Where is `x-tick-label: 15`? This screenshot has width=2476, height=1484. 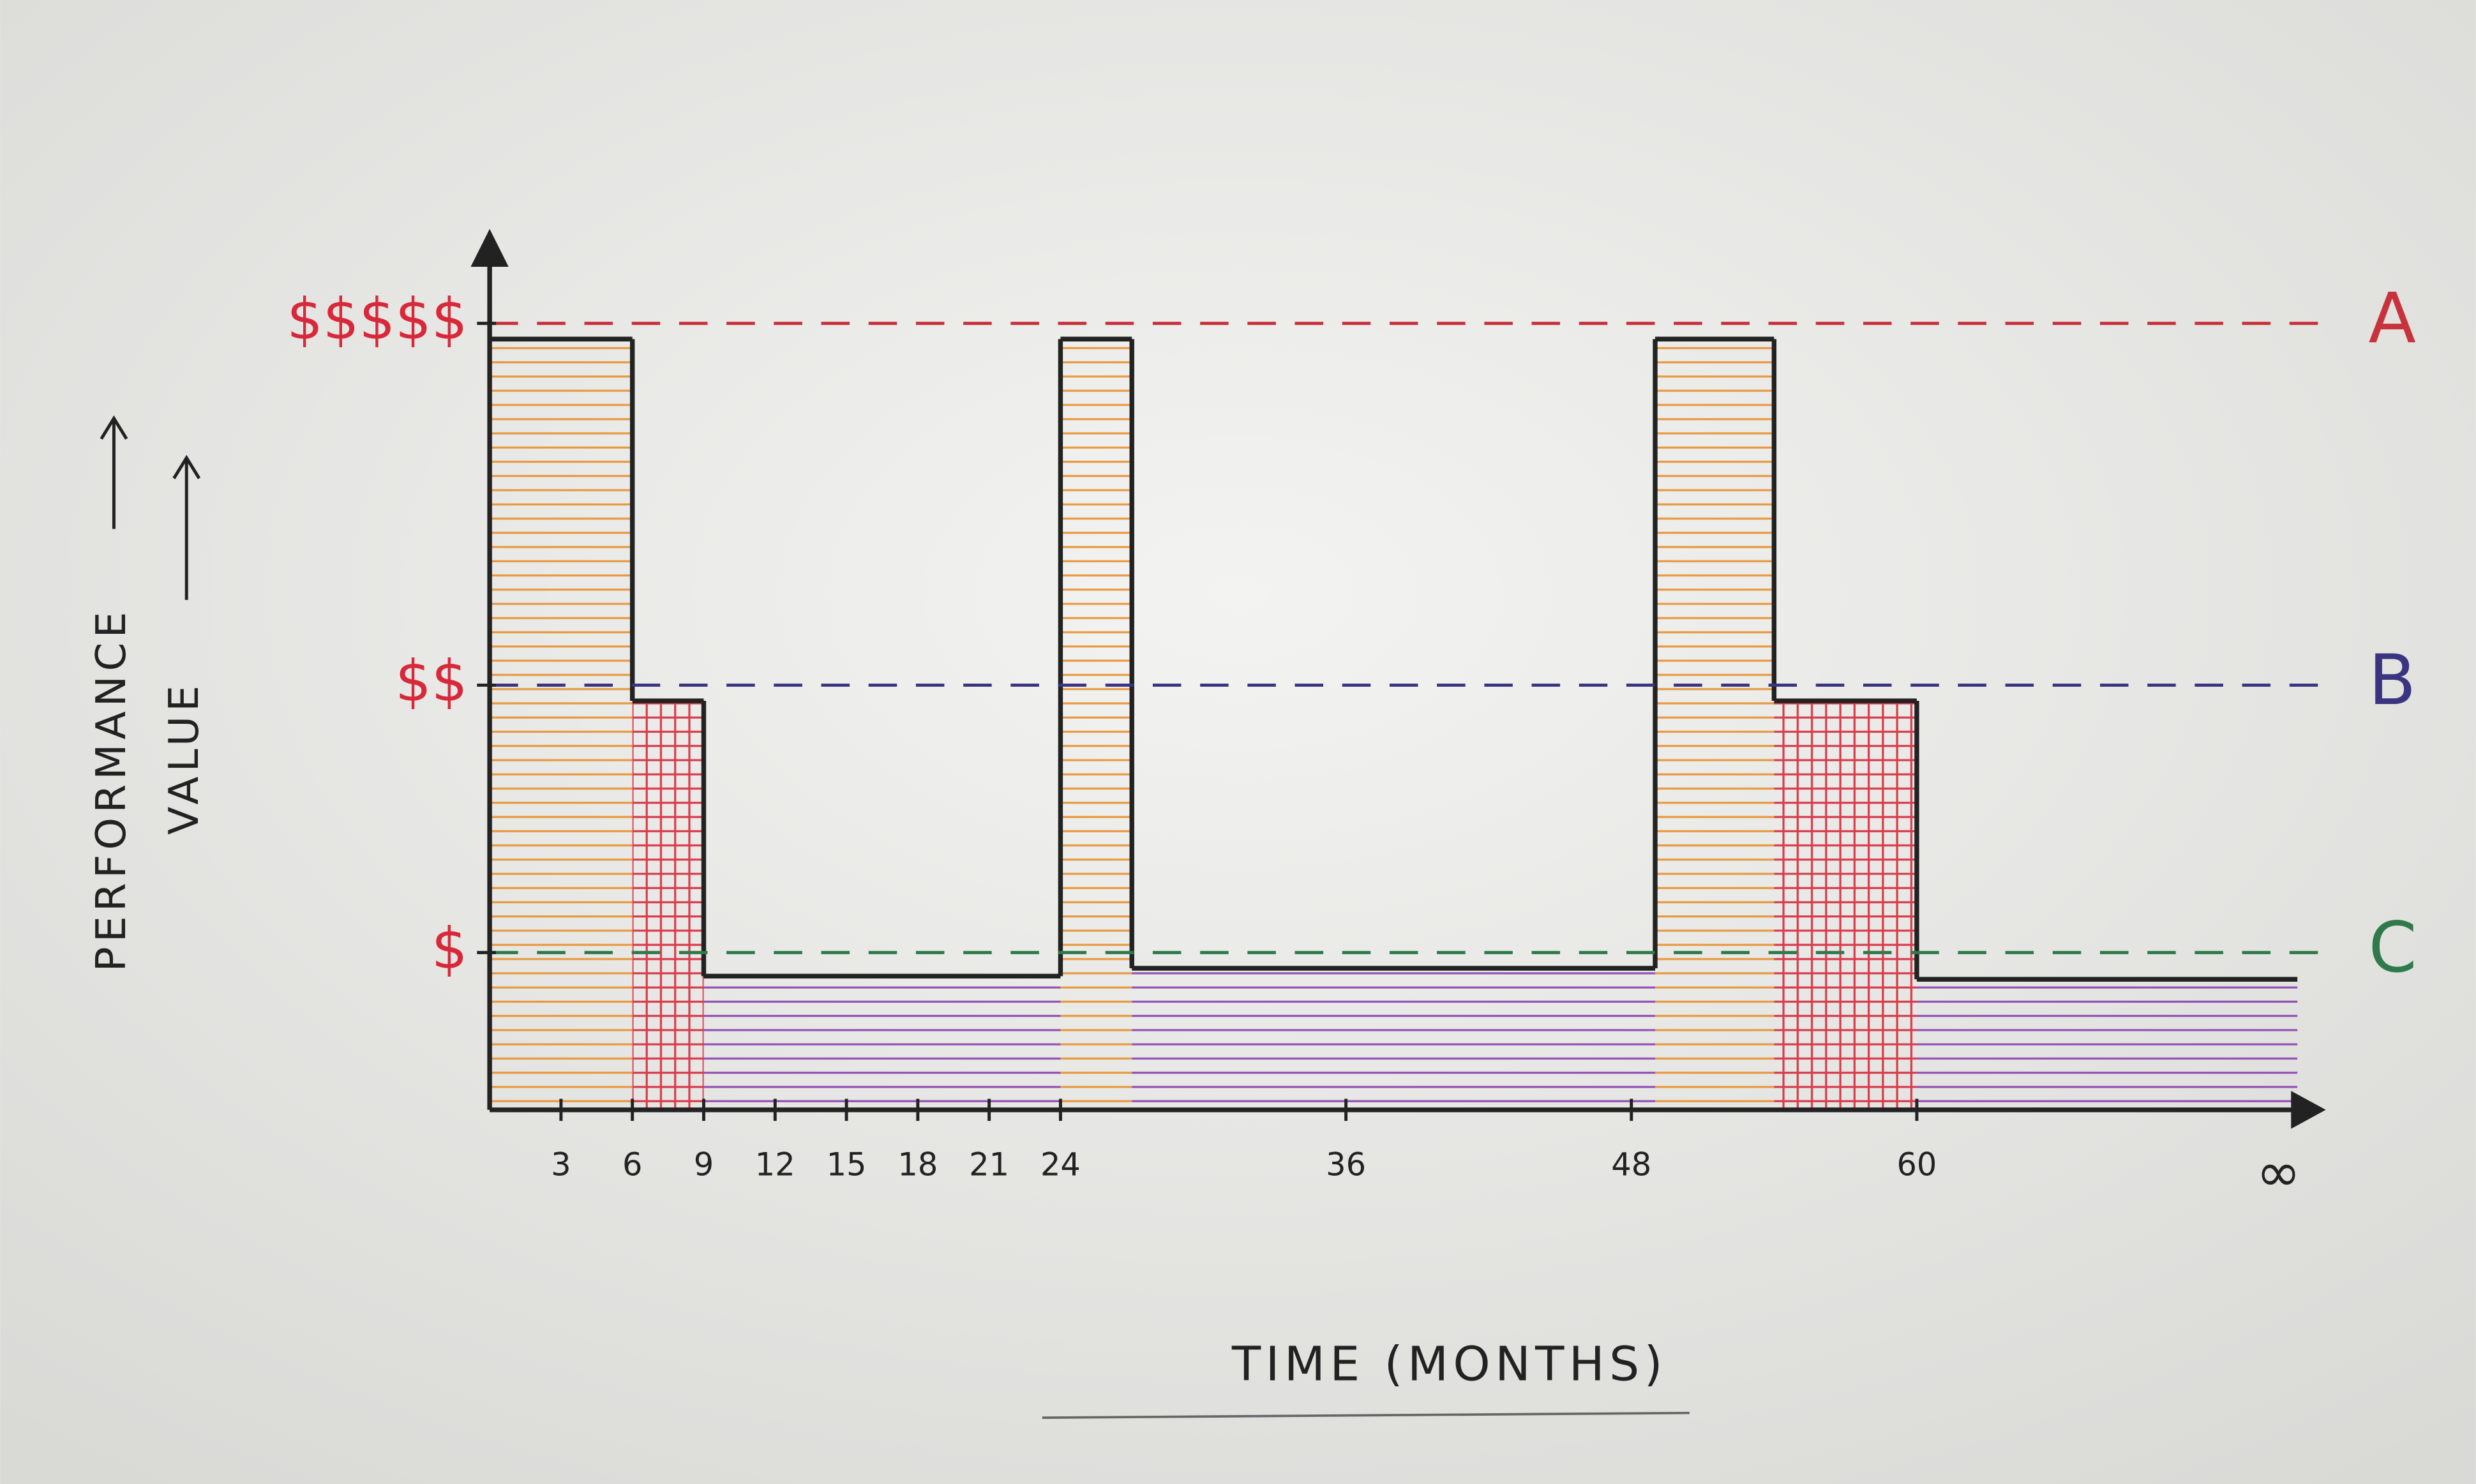
x-tick-label: 15 is located at coordinates (847, 1164).